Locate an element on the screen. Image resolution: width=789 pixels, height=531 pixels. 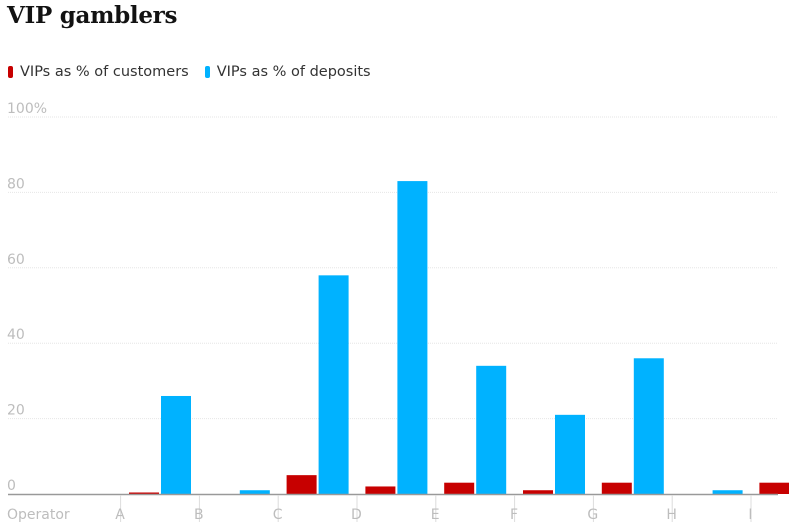
bar-customers-C is located at coordinates (301, 484).